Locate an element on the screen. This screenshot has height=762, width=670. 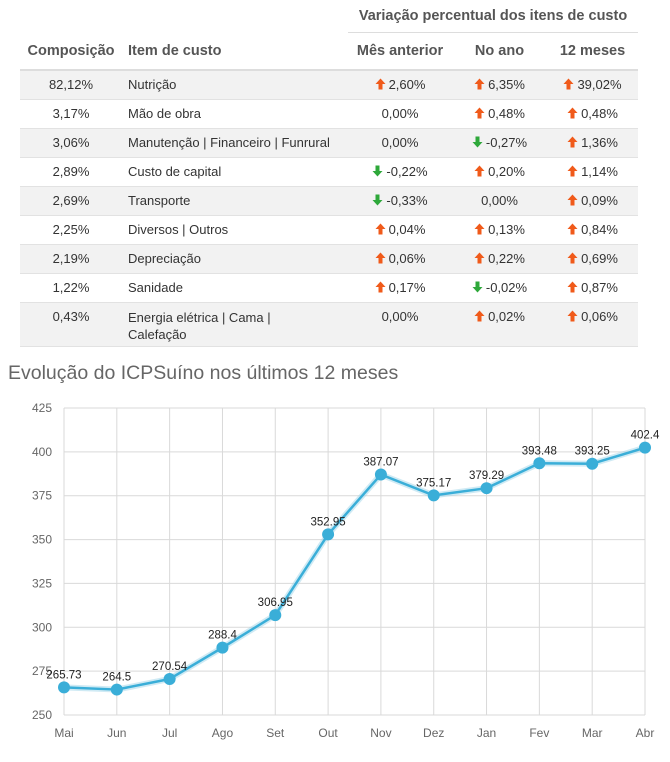
value-ytd-cell: 0,13% is located at coordinates (499, 230).